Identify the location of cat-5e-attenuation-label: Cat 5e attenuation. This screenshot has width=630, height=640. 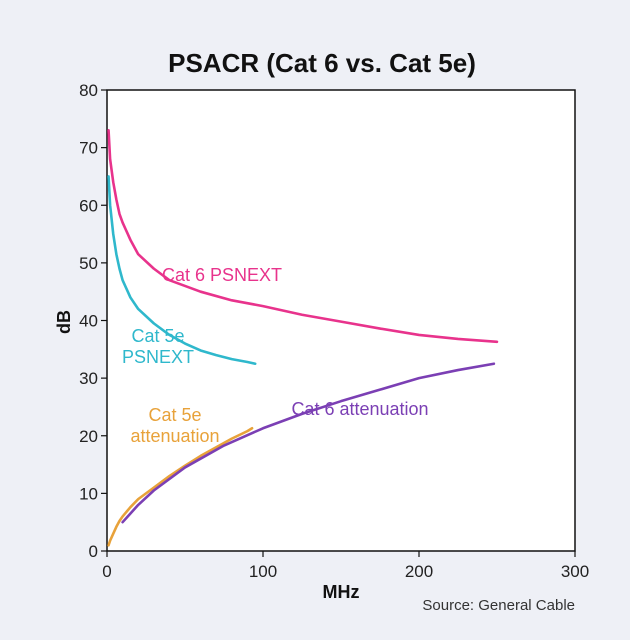
(174, 425).